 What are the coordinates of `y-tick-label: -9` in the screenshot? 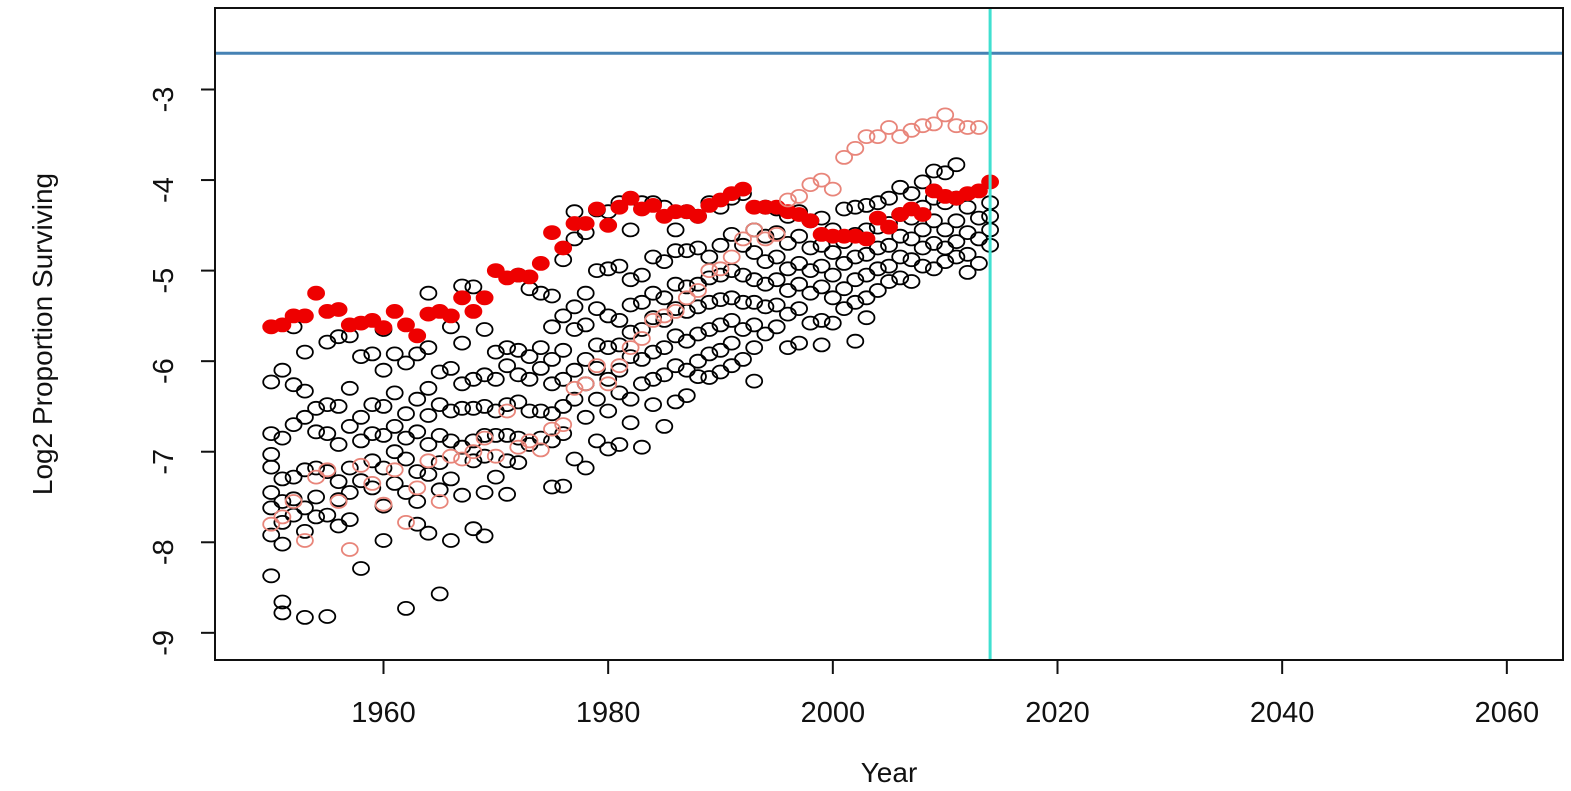 It's located at (164, 643).